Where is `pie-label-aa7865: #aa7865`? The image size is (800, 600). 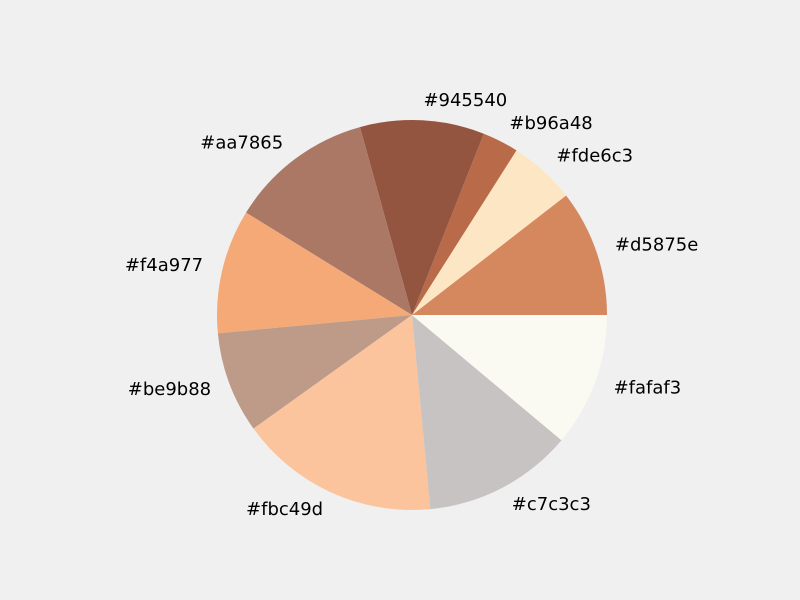 pie-label-aa7865: #aa7865 is located at coordinates (241, 142).